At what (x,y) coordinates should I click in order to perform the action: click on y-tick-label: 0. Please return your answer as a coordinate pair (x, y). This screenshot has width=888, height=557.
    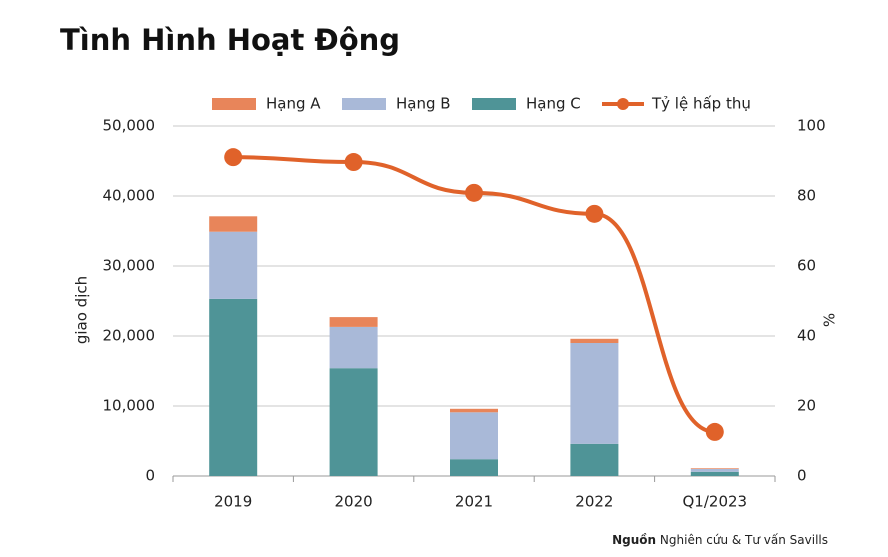
    Looking at the image, I should click on (150, 476).